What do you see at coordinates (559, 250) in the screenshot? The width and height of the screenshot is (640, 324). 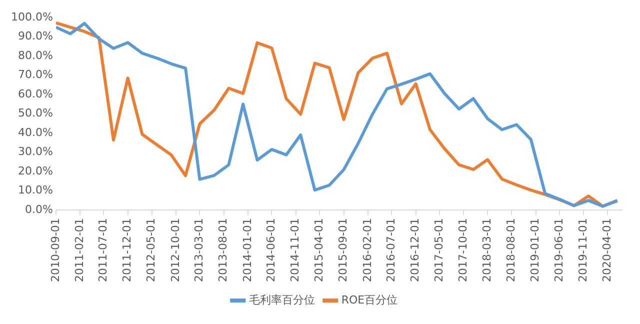 I see `x-tick-label: 2019-06-01` at bounding box center [559, 250].